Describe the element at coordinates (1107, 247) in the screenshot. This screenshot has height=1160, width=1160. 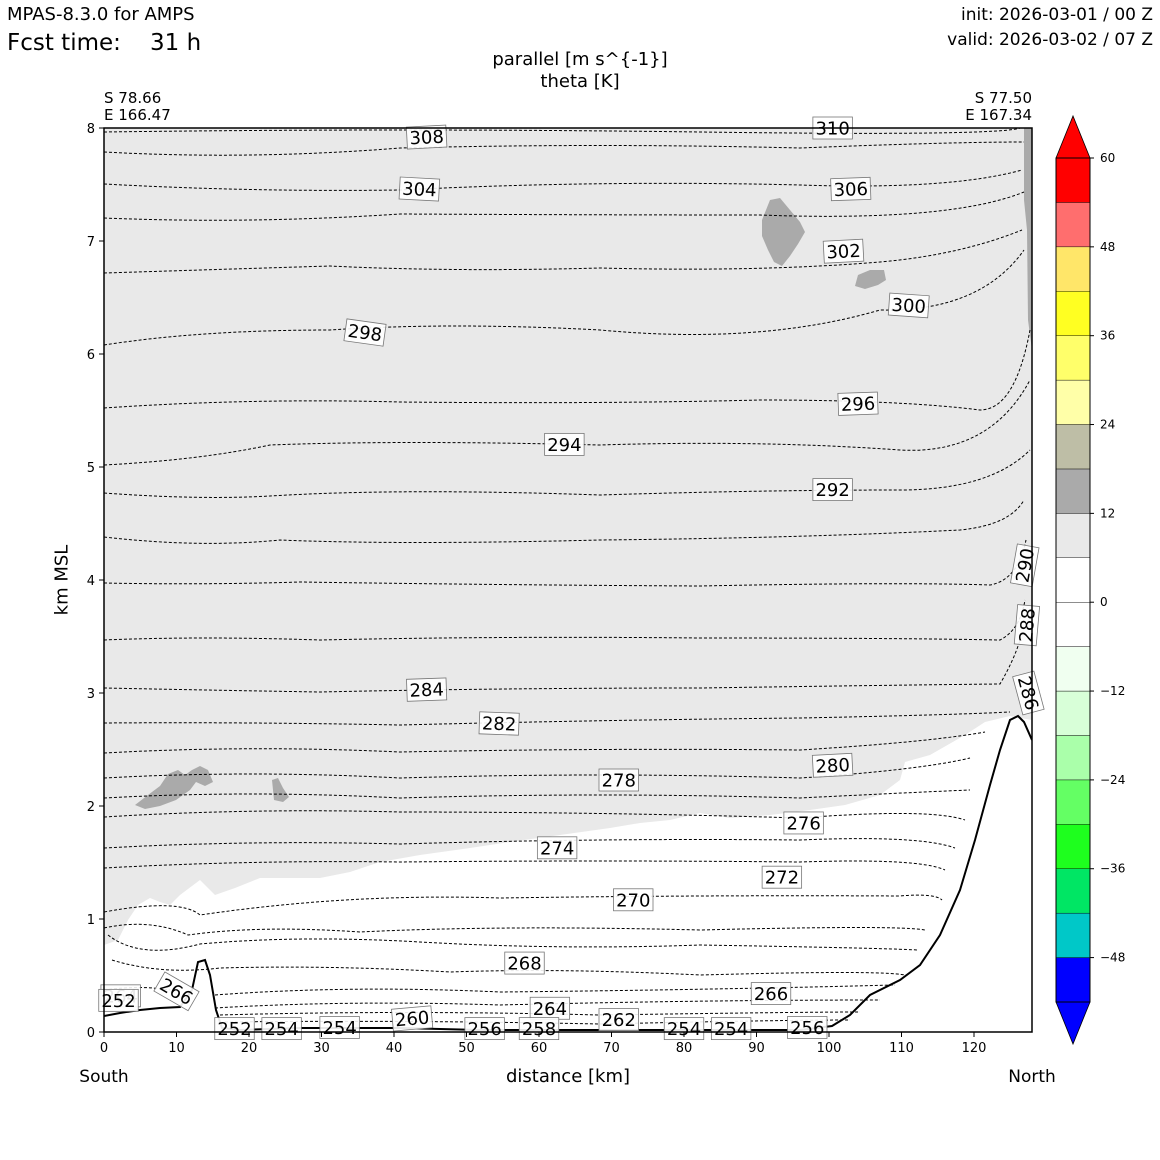
I see `colorbar-tick-label: 48` at that location.